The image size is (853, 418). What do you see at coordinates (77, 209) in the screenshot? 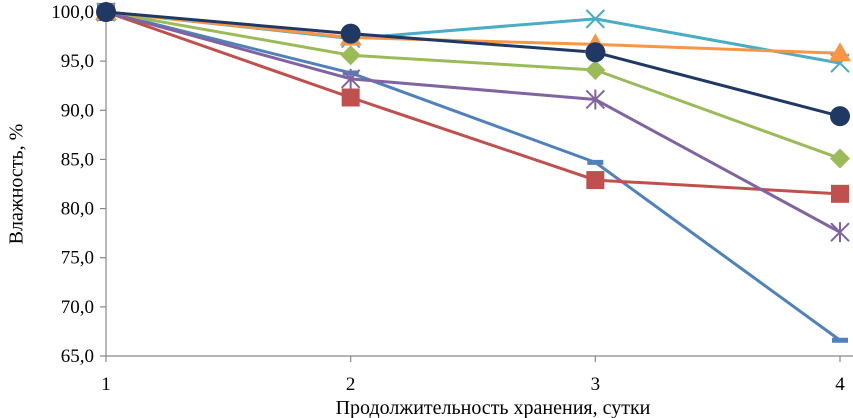
I see `y-tick-label: 80,0` at bounding box center [77, 209].